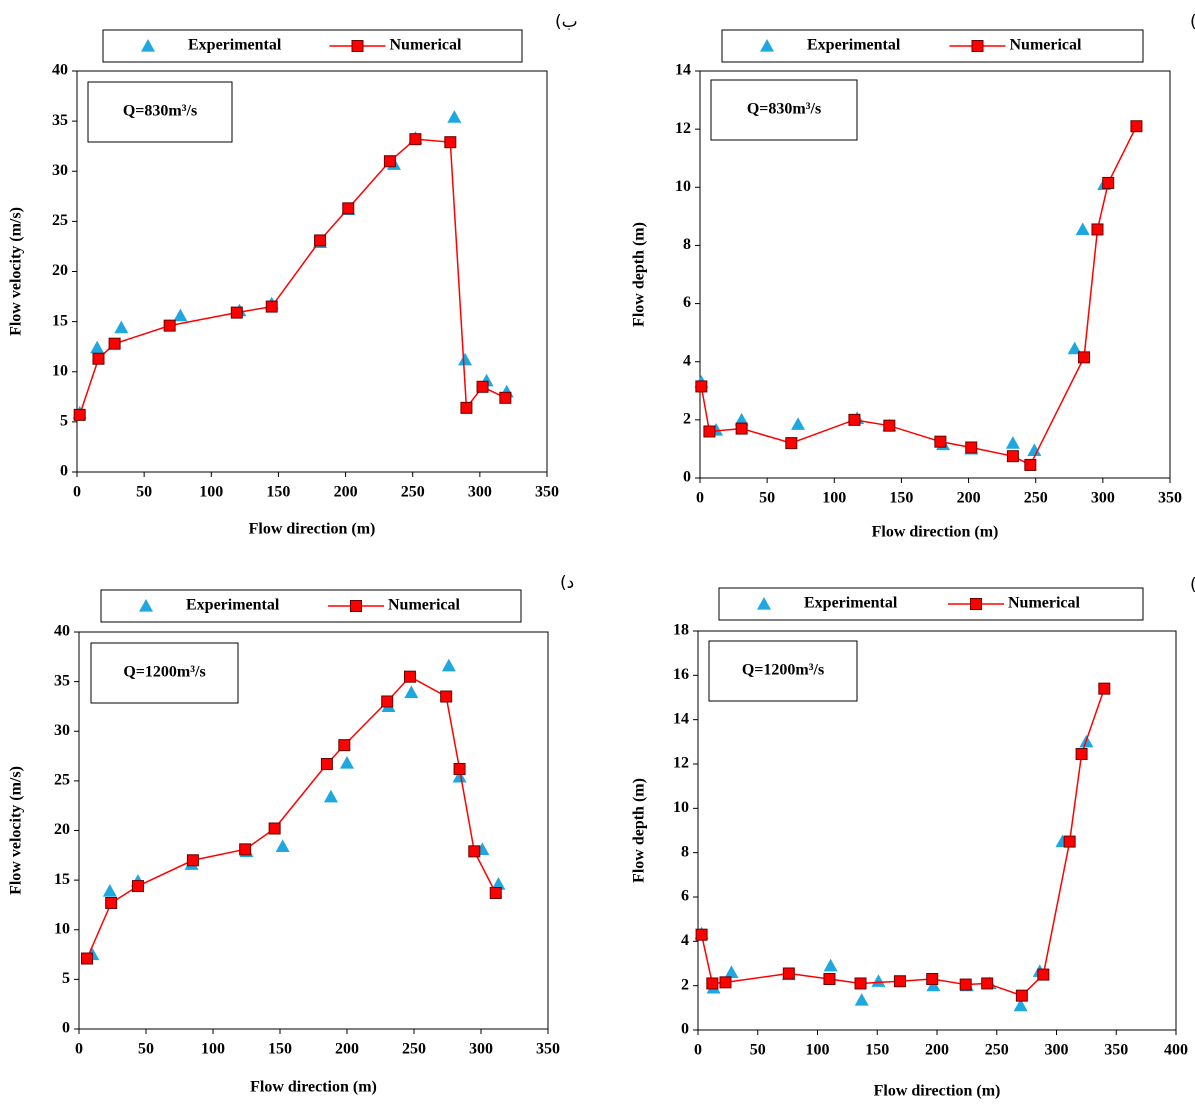  What do you see at coordinates (313, 1087) in the screenshot?
I see `x-axis-label: Flow direction (m)` at bounding box center [313, 1087].